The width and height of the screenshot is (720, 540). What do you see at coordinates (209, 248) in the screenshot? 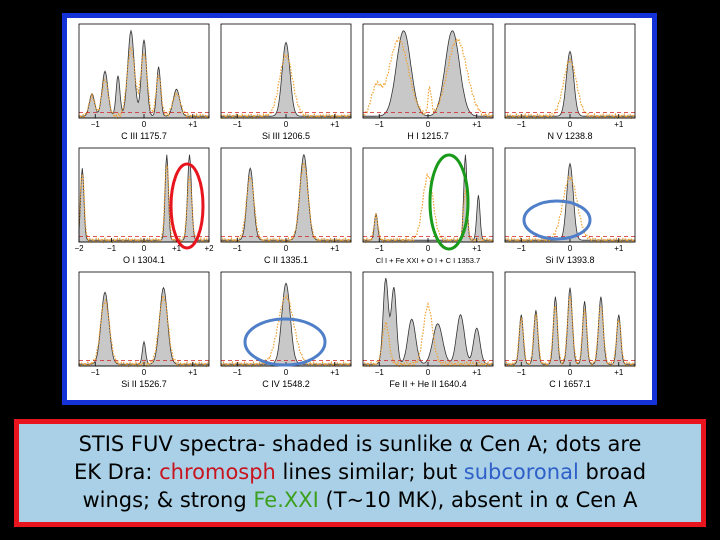
I see `tick-label: +2` at bounding box center [209, 248].